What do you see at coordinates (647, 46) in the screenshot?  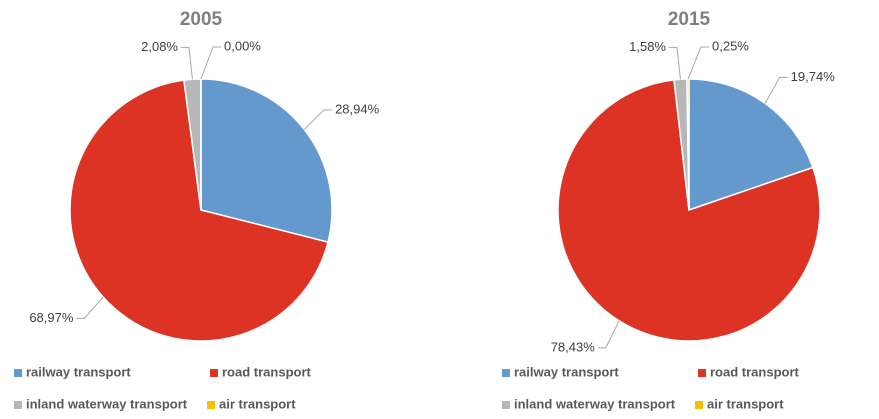 I see `data-label: 1,58%` at bounding box center [647, 46].